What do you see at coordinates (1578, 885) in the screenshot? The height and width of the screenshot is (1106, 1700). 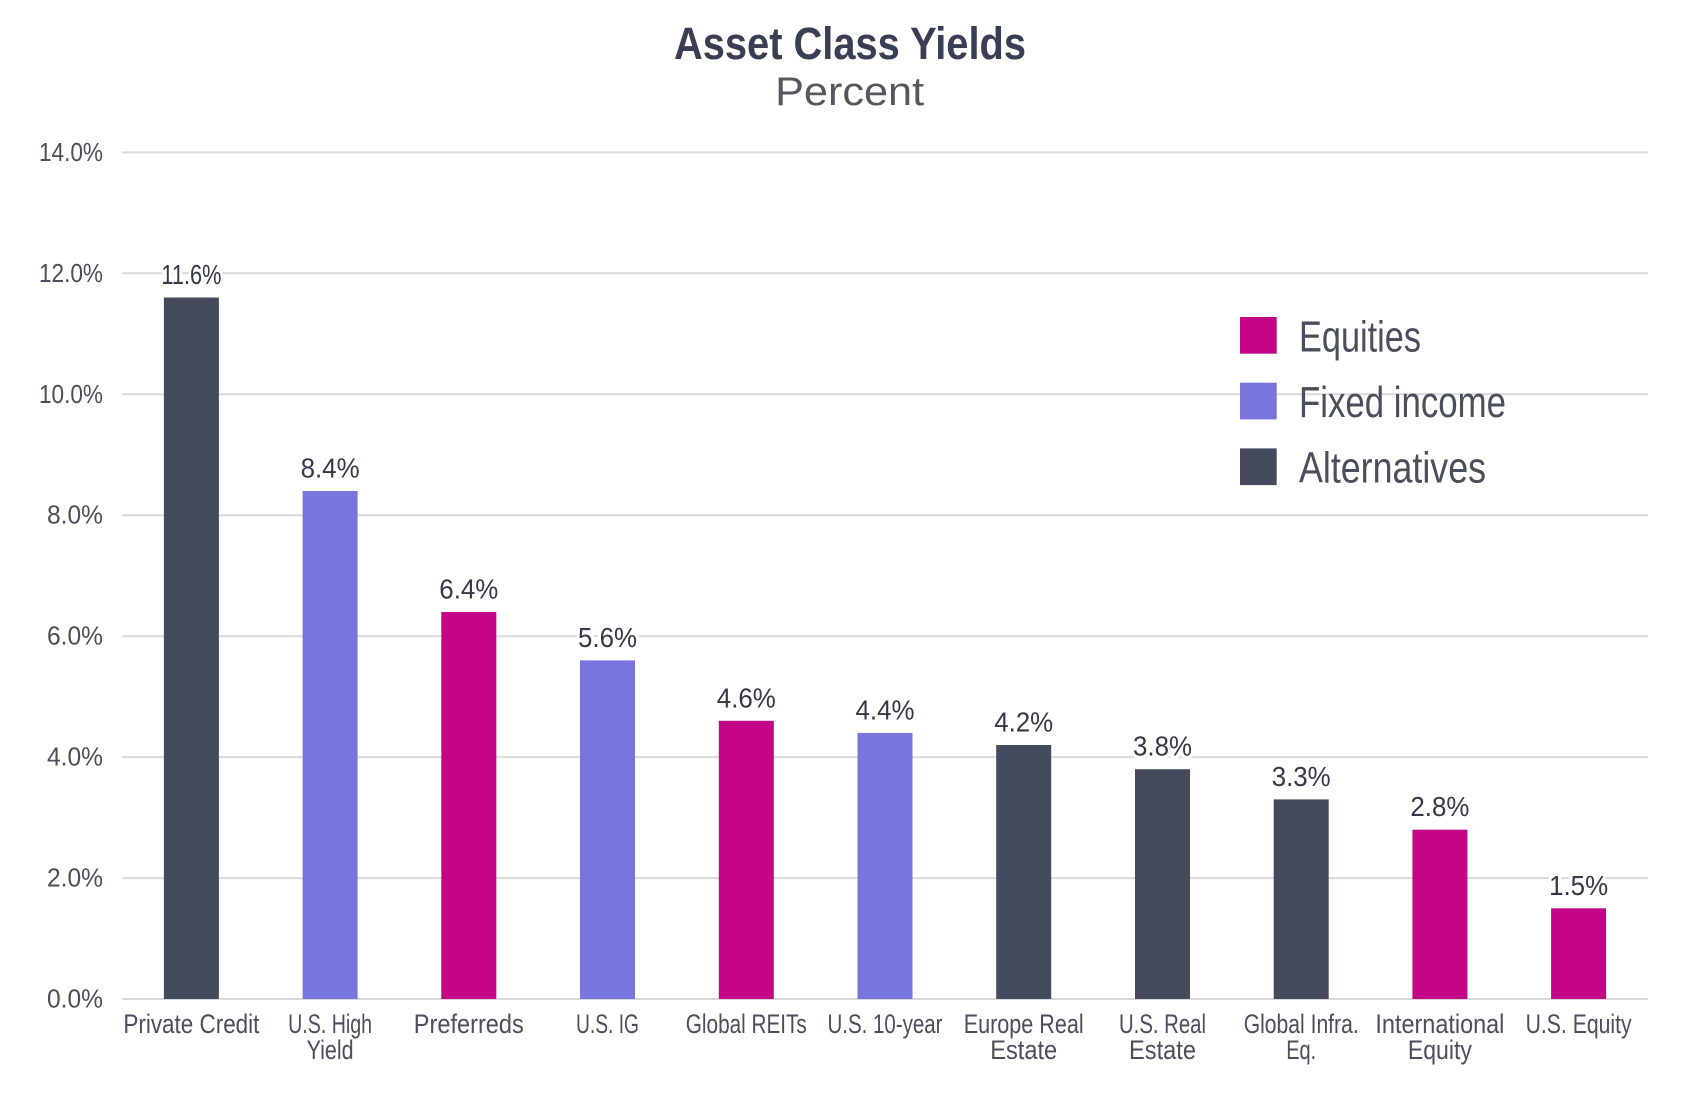 I see `svg-text: 1.5%` at bounding box center [1578, 885].